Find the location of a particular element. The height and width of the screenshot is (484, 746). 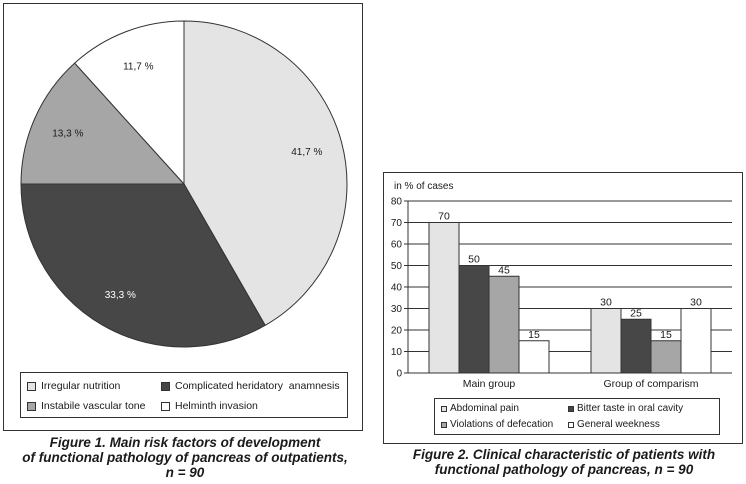

legend-label: Complicated heridatory anamnesis is located at coordinates (257, 386).